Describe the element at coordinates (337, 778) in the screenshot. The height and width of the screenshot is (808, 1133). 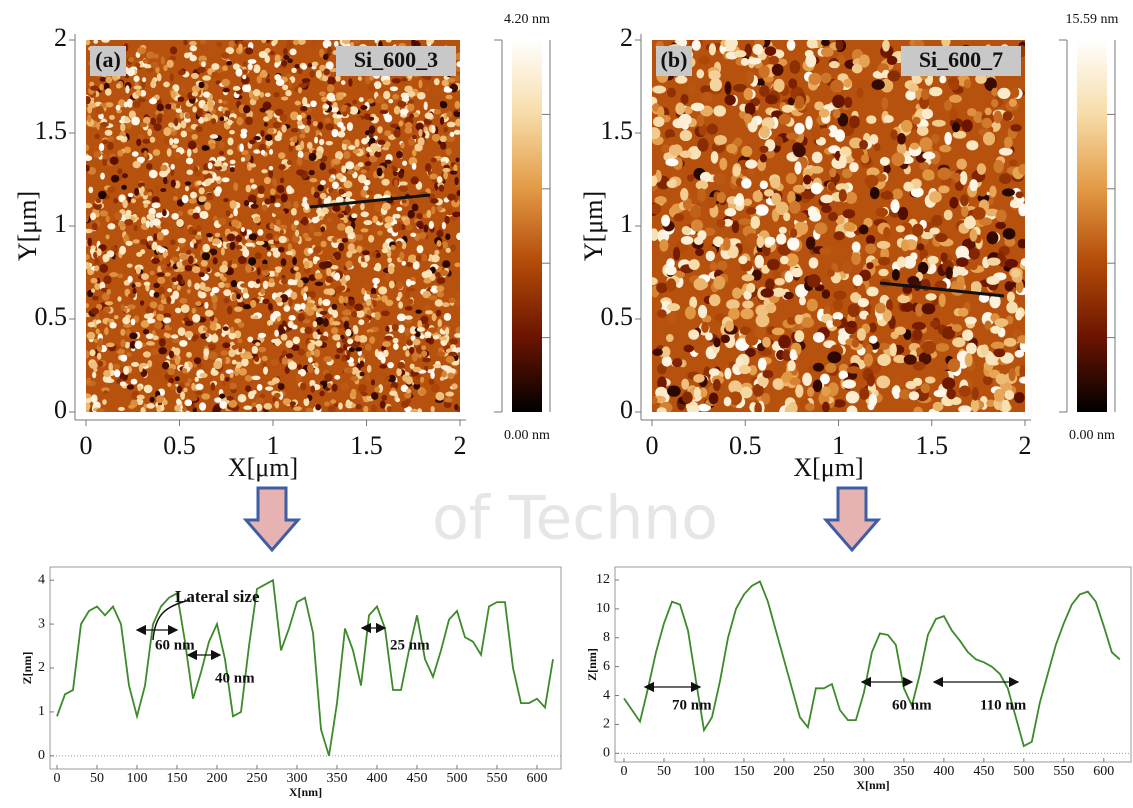
I see `x-tick-label: 350` at that location.